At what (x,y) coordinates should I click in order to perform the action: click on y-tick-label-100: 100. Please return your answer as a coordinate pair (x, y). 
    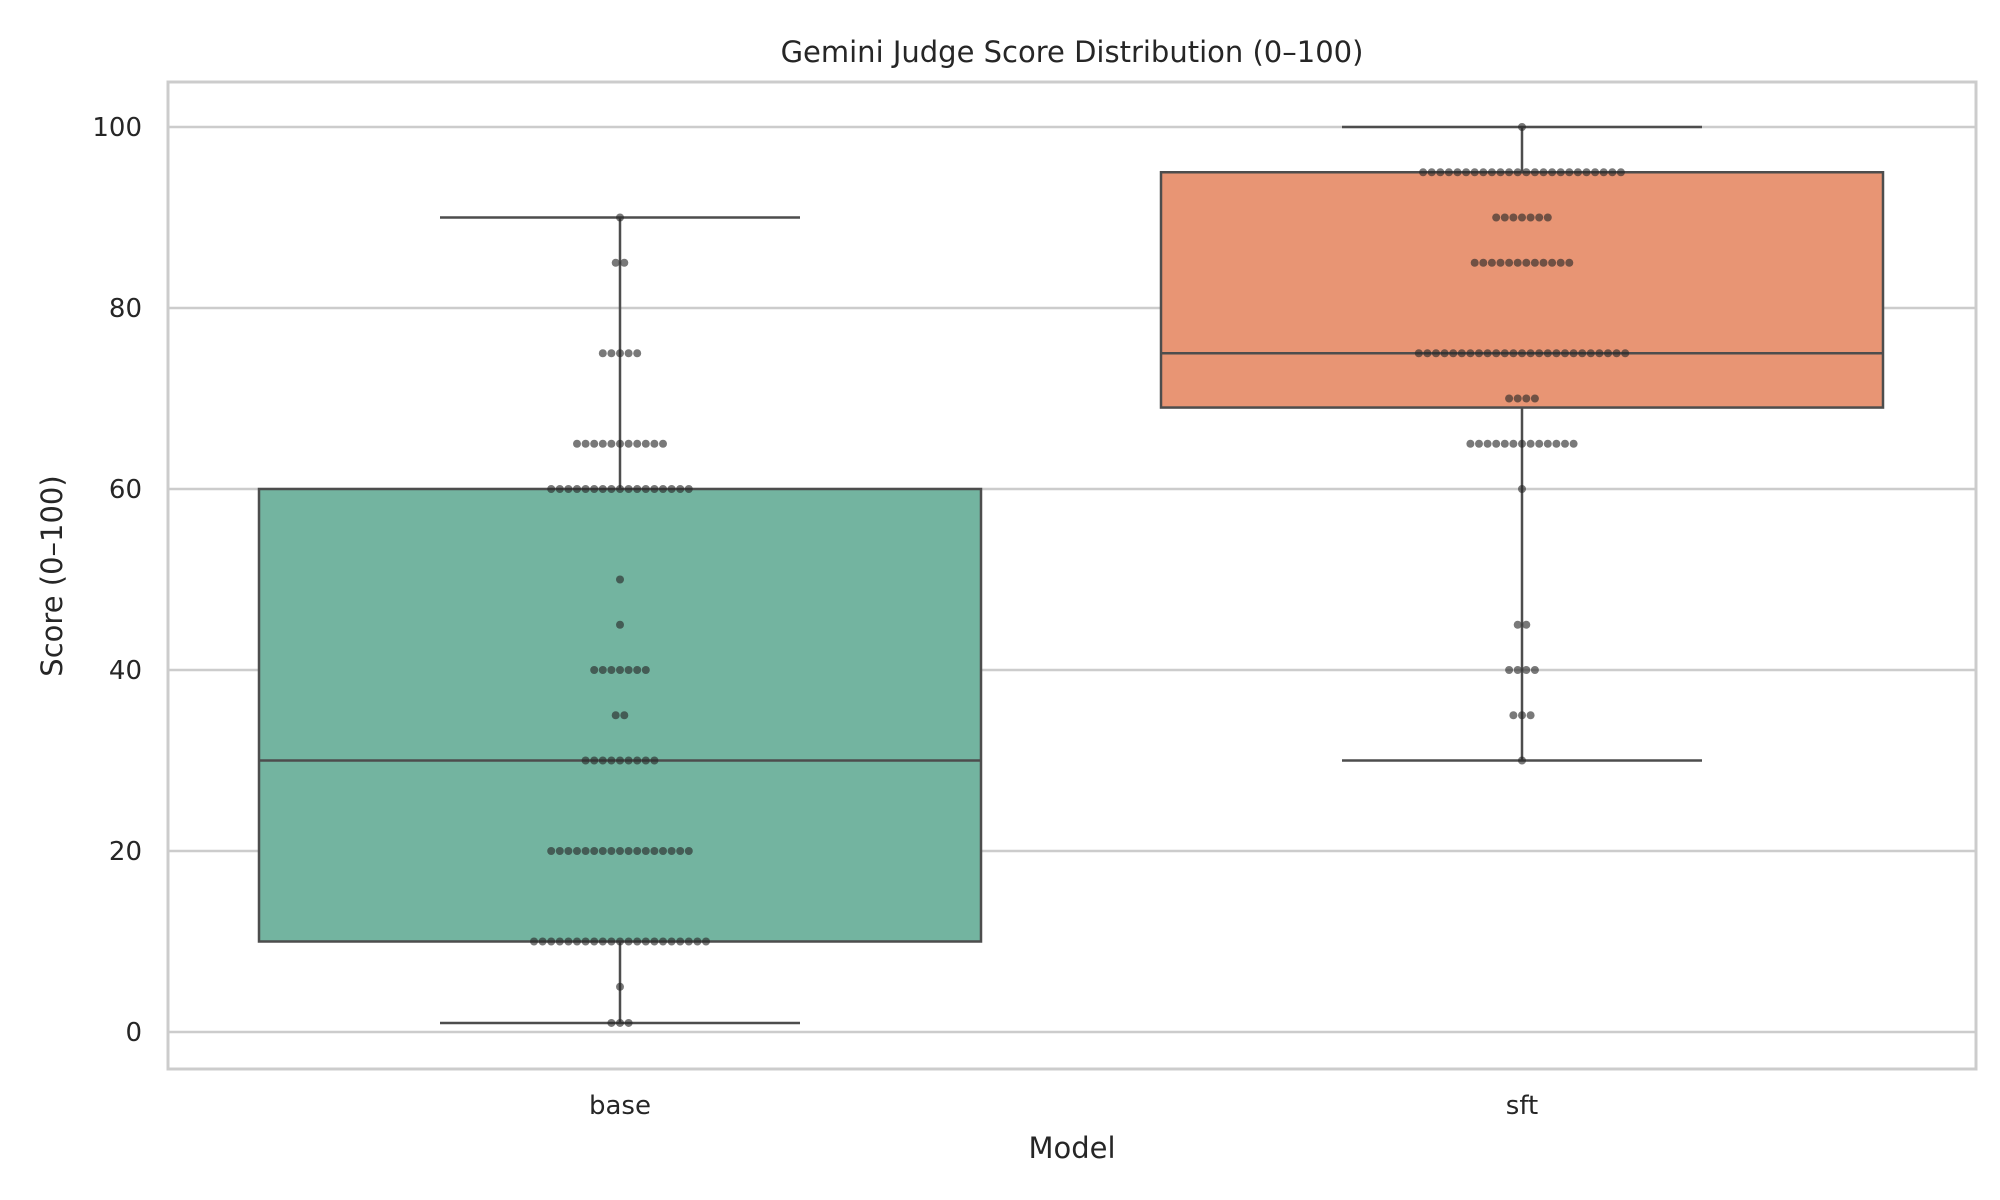
    Looking at the image, I should click on (117, 128).